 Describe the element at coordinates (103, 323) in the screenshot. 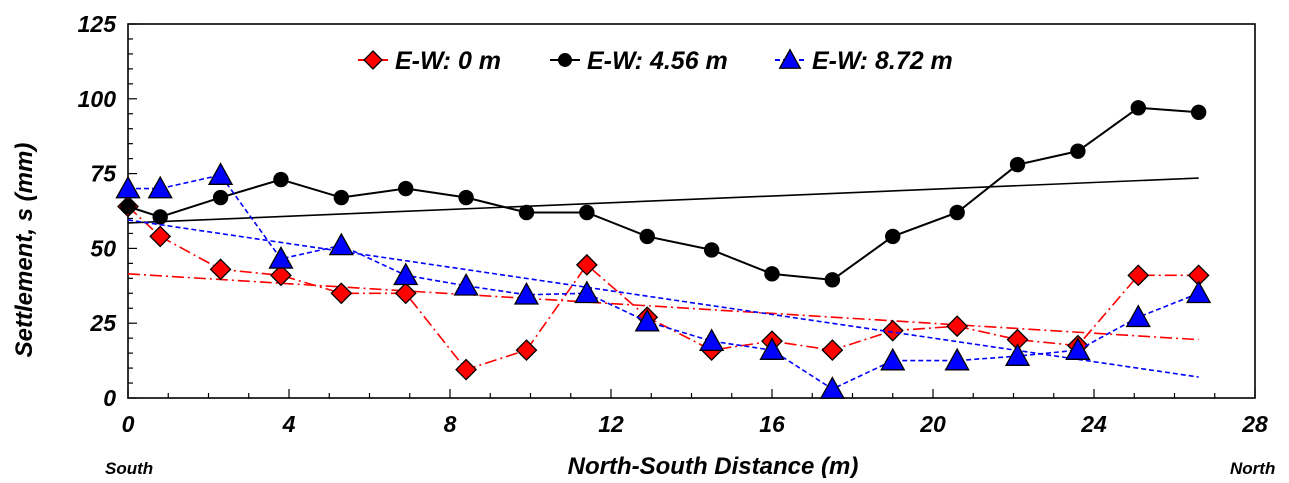

I see `y-tick-label: 25` at that location.